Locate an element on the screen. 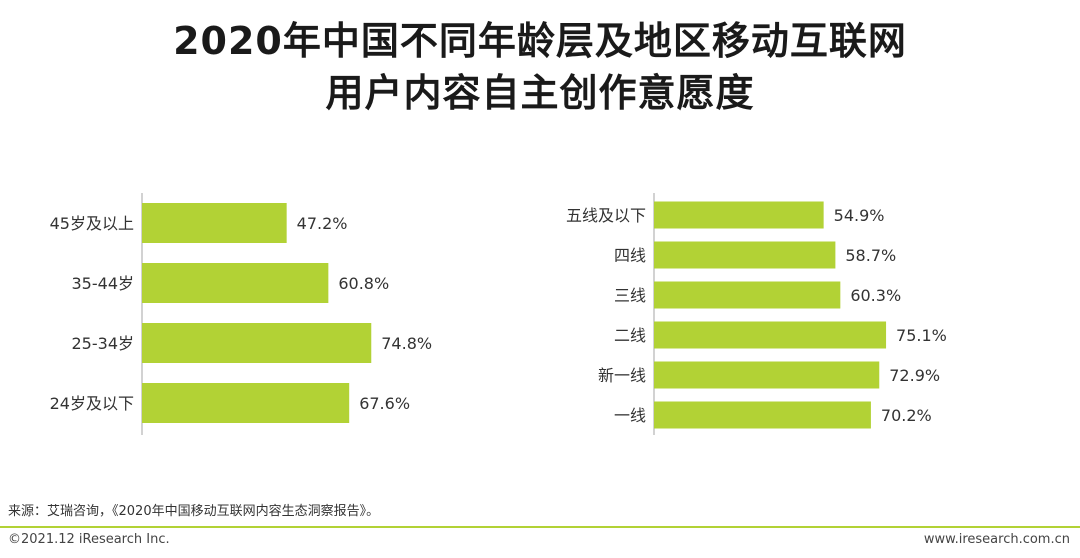 The width and height of the screenshot is (1080, 558). copyright-text: ©2021.12 iResearch Inc. is located at coordinates (89, 539).